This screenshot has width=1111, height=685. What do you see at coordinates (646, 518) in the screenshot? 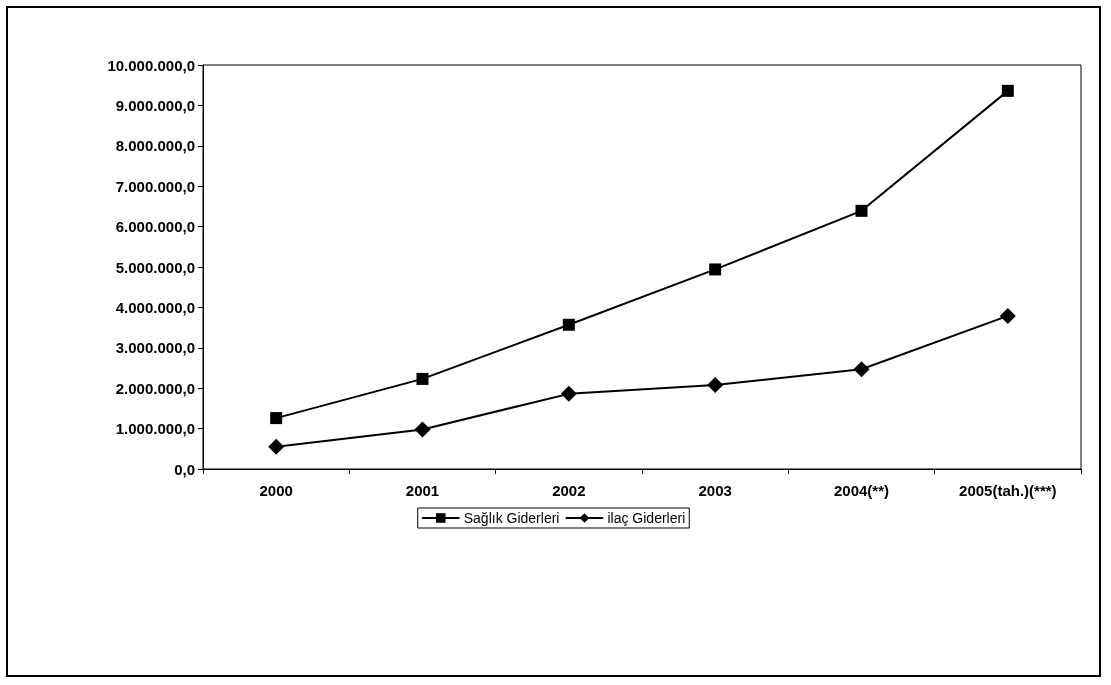
I see `legend-label: ilaç Giderleri` at bounding box center [646, 518].